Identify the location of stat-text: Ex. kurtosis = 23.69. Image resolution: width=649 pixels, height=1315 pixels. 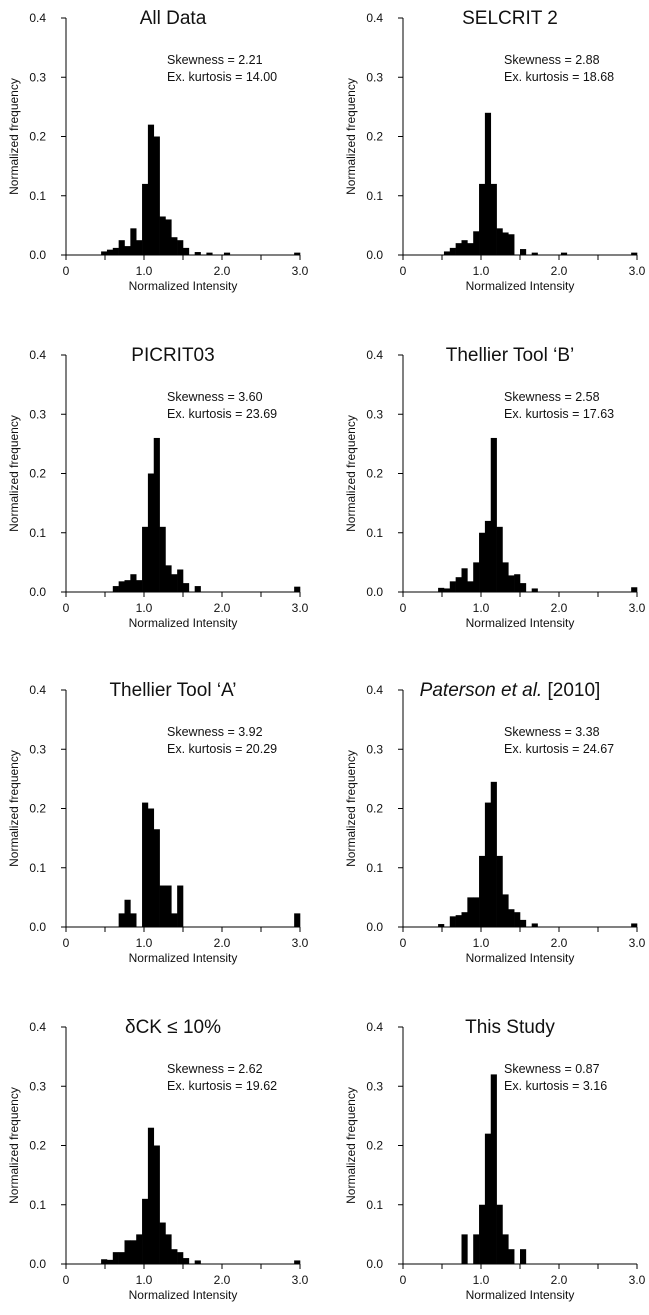
(222, 414).